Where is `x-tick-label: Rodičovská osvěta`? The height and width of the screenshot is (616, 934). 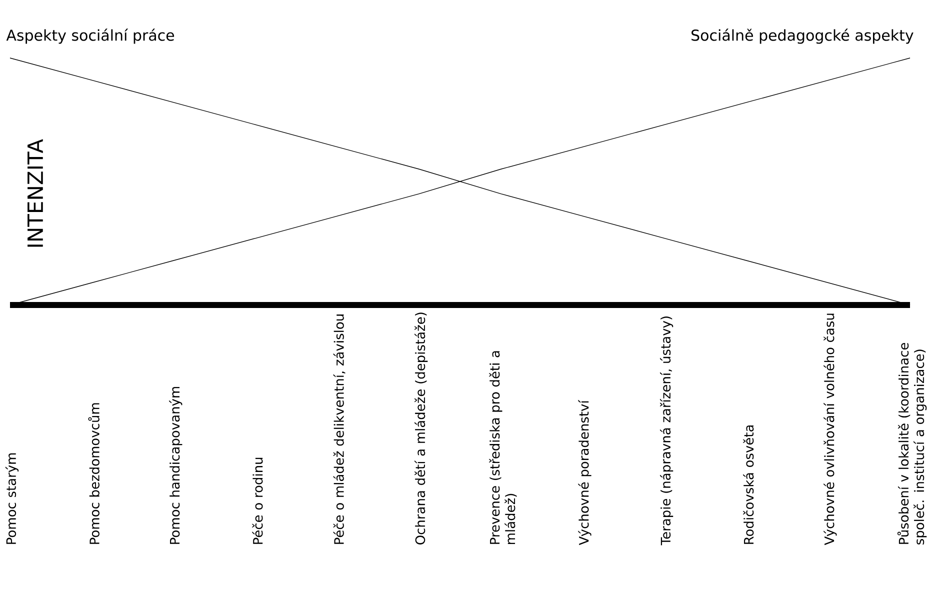
x-tick-label: Rodičovská osvěta is located at coordinates (748, 484).